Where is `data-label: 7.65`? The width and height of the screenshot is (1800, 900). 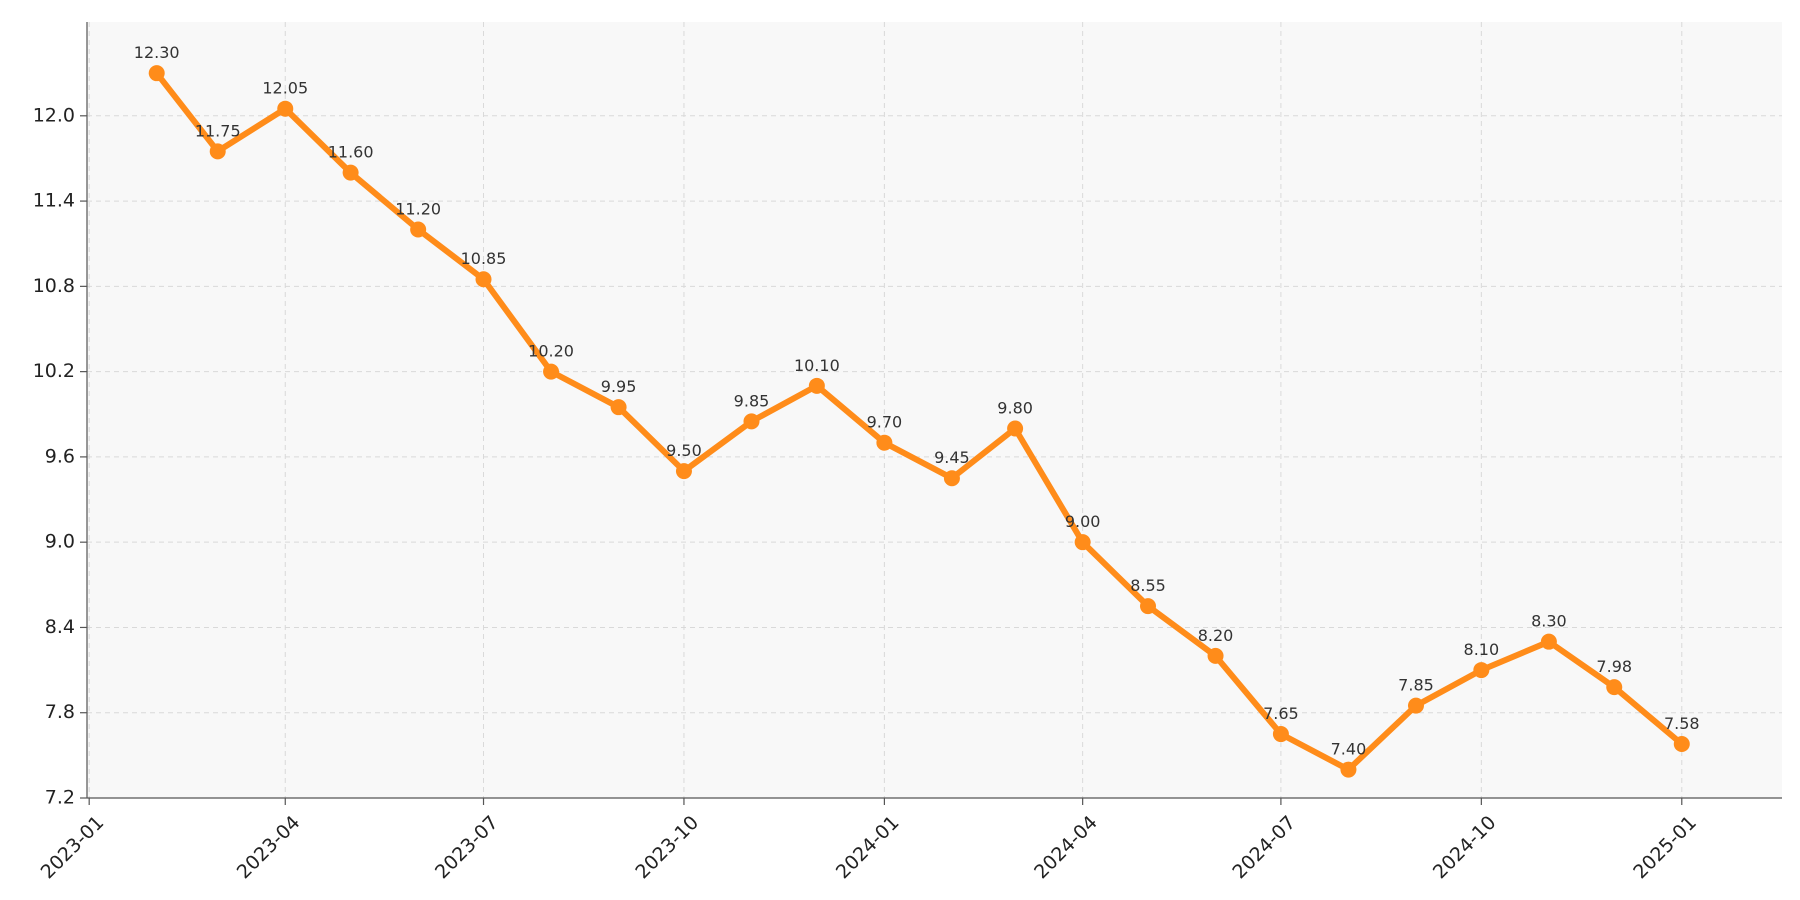 data-label: 7.65 is located at coordinates (1281, 713).